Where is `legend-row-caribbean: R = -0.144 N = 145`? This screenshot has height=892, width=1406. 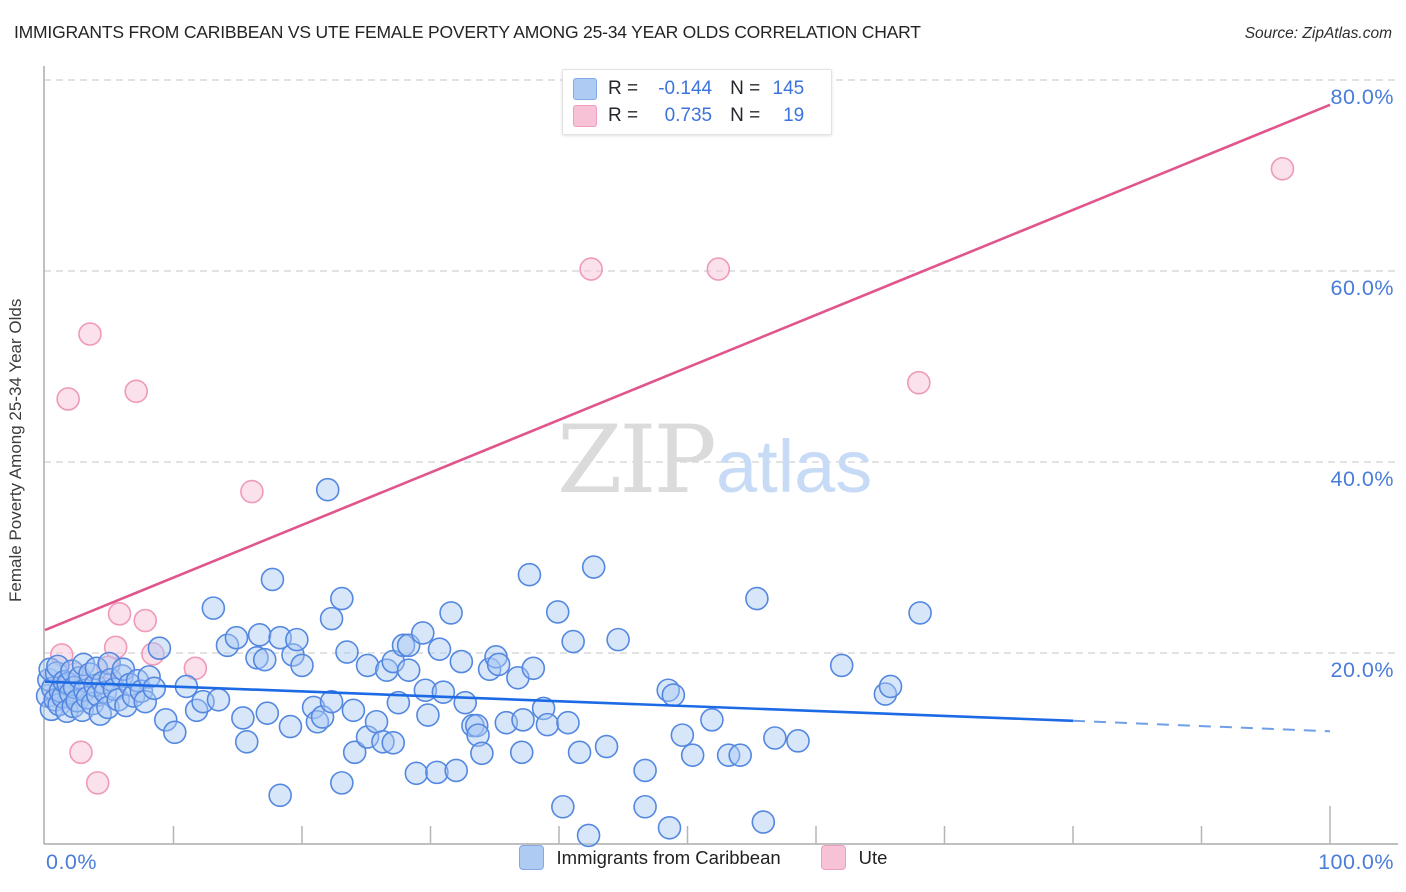 legend-row-caribbean: R = -0.144 N = 145 is located at coordinates (697, 88).